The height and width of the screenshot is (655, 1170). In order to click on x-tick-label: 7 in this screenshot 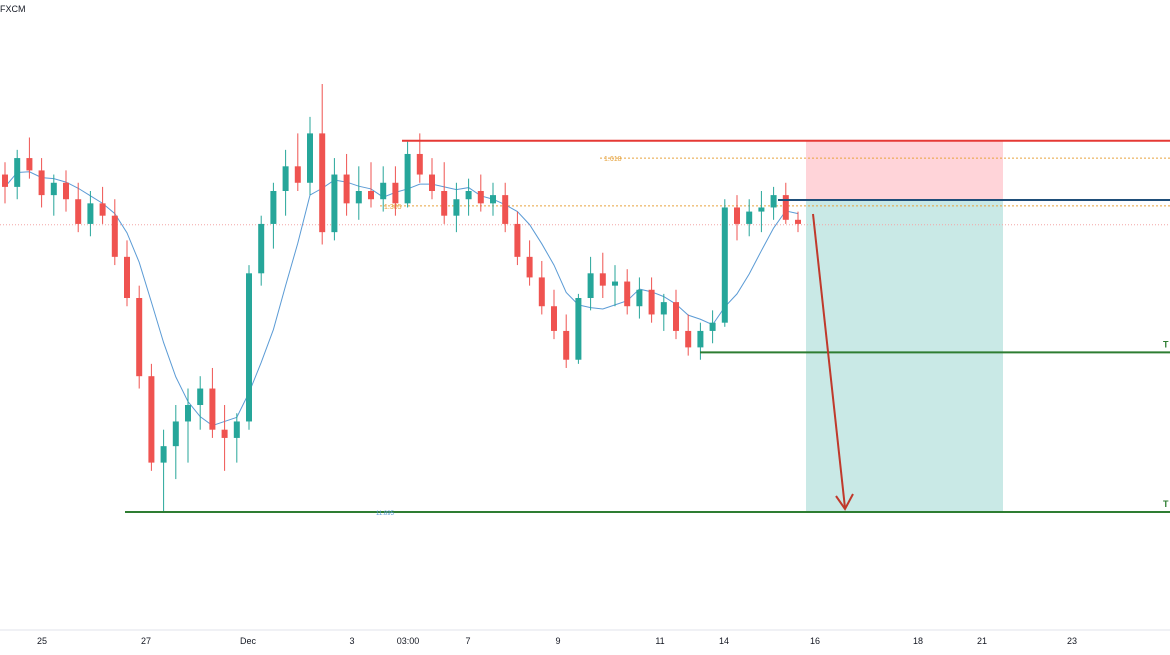, I will do `click(467, 641)`.